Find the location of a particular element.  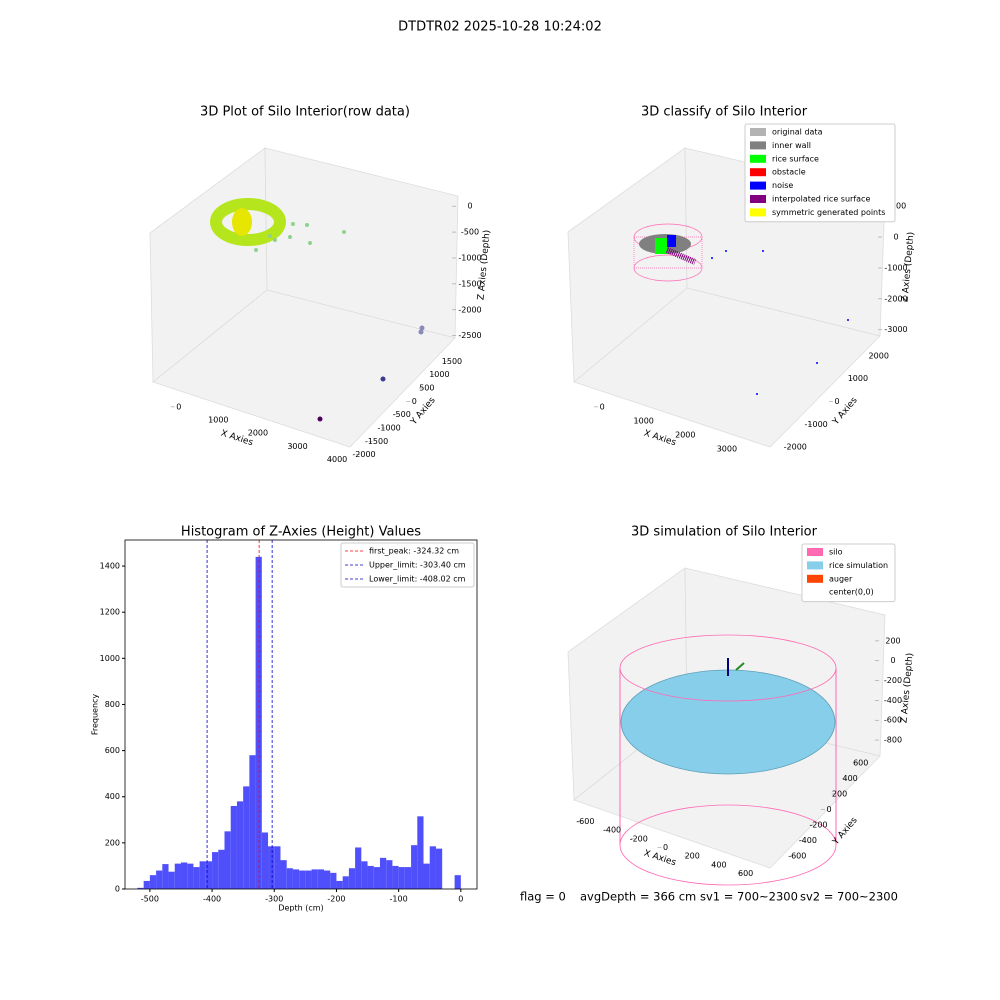

figure-title: DTDTR02 2025-10-28 10:24:02 is located at coordinates (500, 27).